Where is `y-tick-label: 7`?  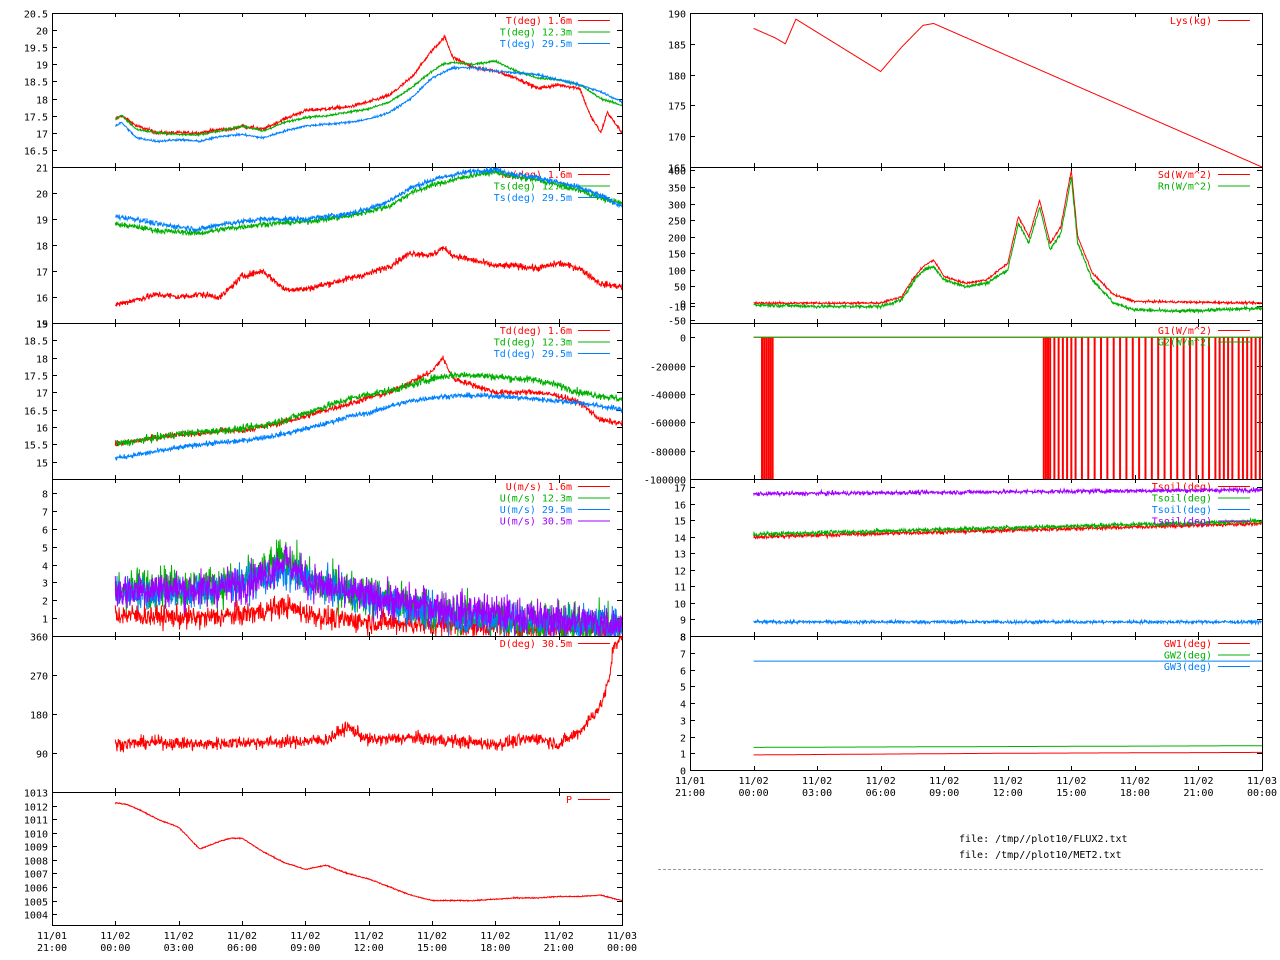
y-tick-label: 7 is located at coordinates (683, 655).